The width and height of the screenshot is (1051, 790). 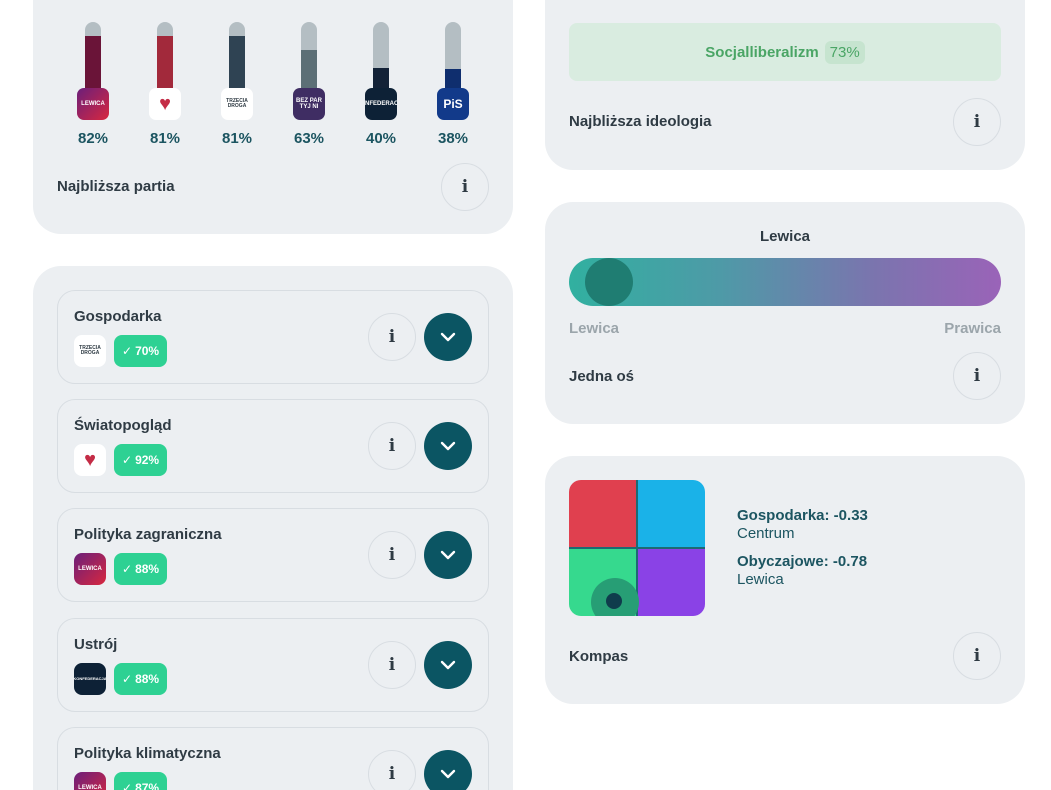 I want to click on topic-title: Gospodarka, so click(x=118, y=316).